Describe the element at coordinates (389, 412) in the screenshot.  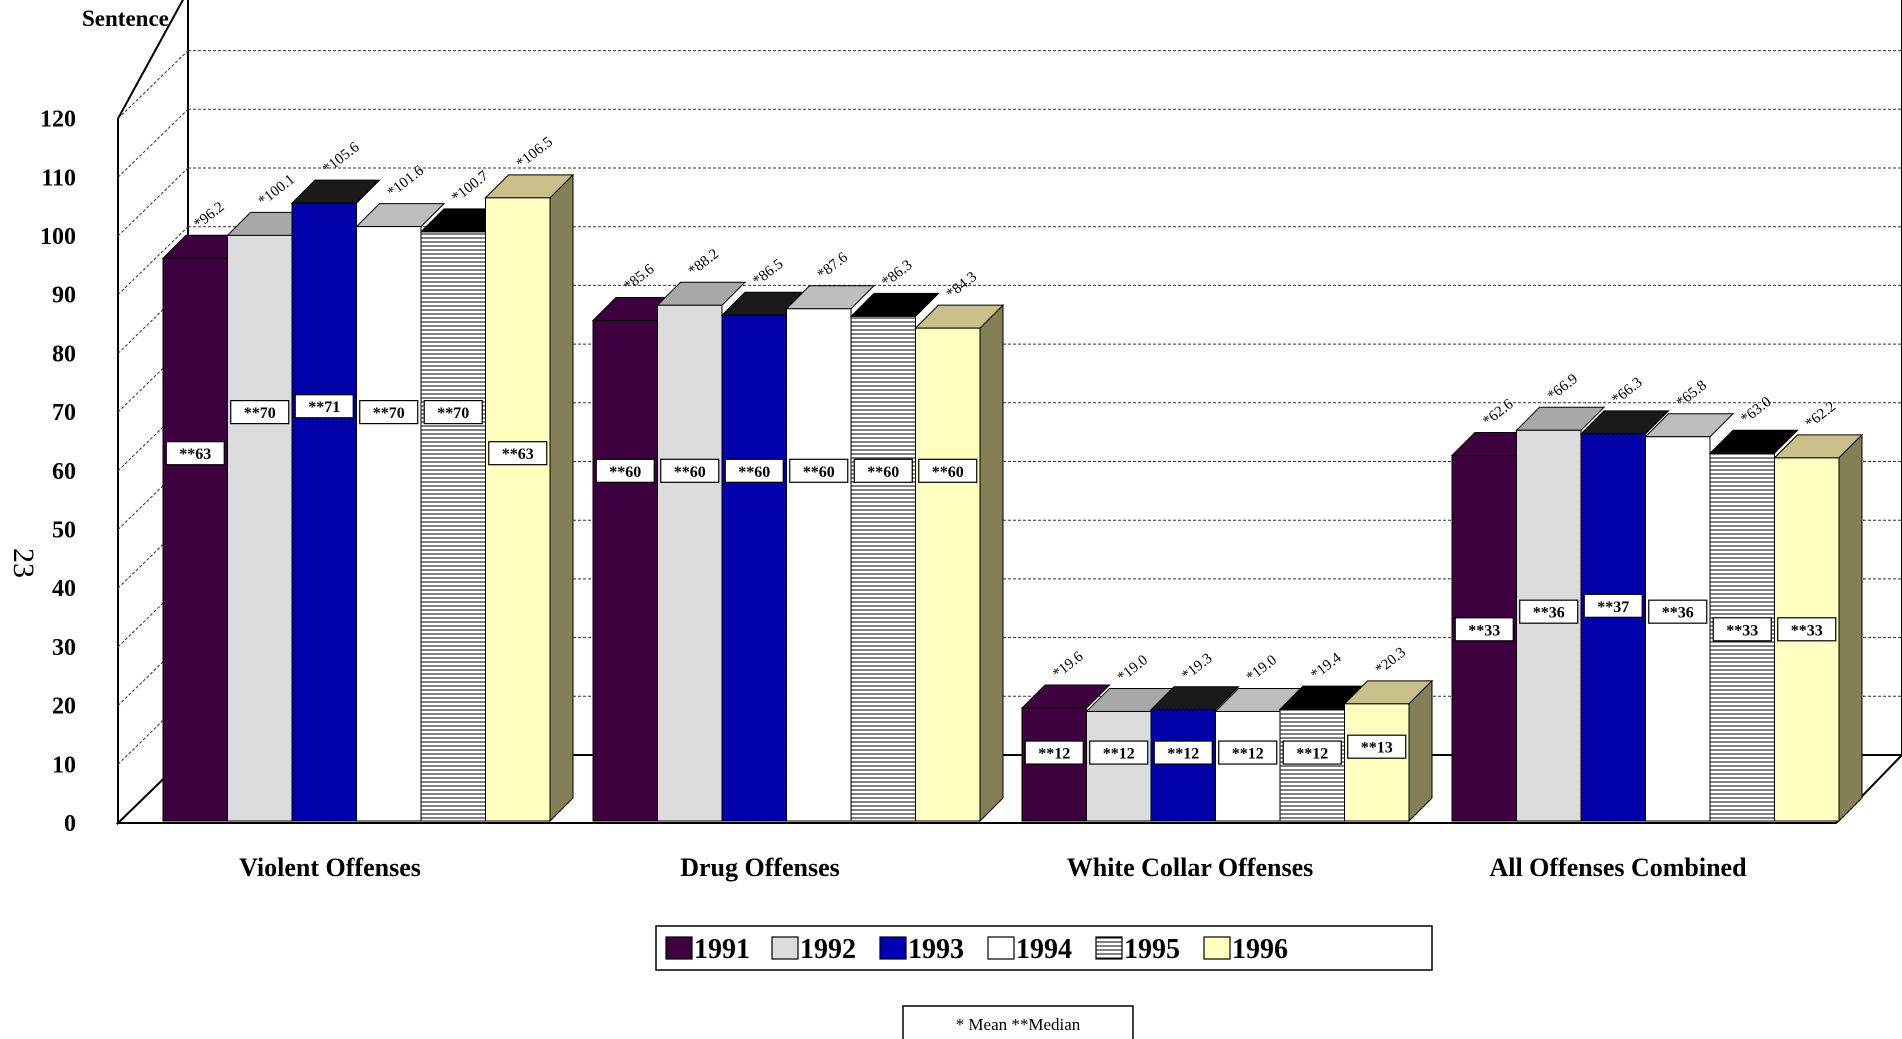
I see `median-label-violent-offenses-1994: **70` at that location.